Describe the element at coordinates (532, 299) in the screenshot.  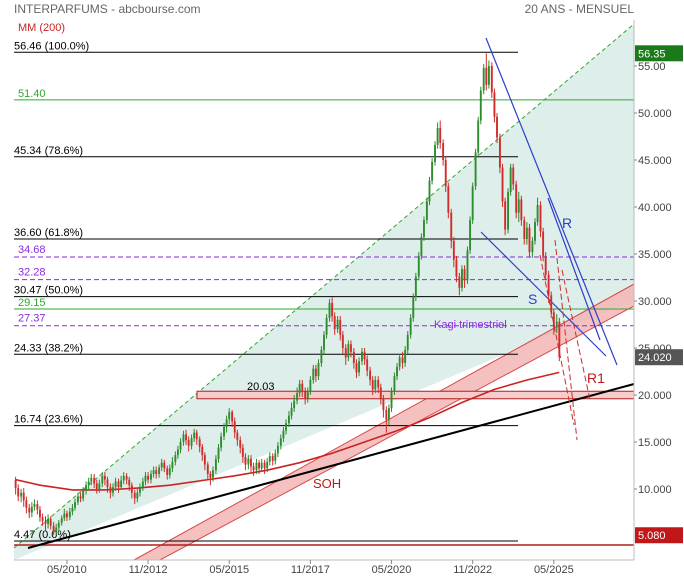
I see `support-S-label: S` at that location.